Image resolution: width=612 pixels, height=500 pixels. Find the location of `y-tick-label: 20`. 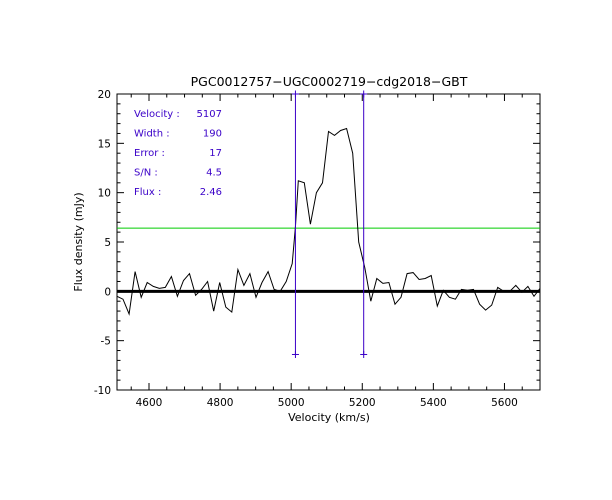

y-tick-label: 20 is located at coordinates (104, 95).